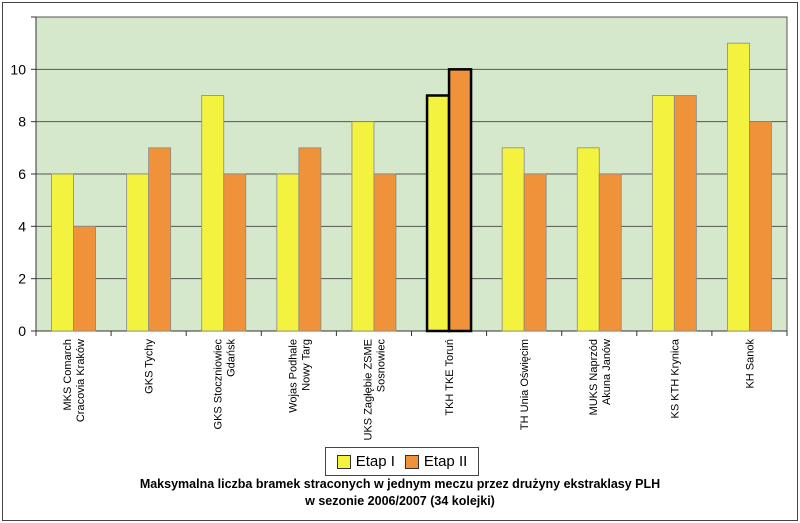 The image size is (800, 523). I want to click on legend-label-etap-1: Etap I, so click(375, 461).